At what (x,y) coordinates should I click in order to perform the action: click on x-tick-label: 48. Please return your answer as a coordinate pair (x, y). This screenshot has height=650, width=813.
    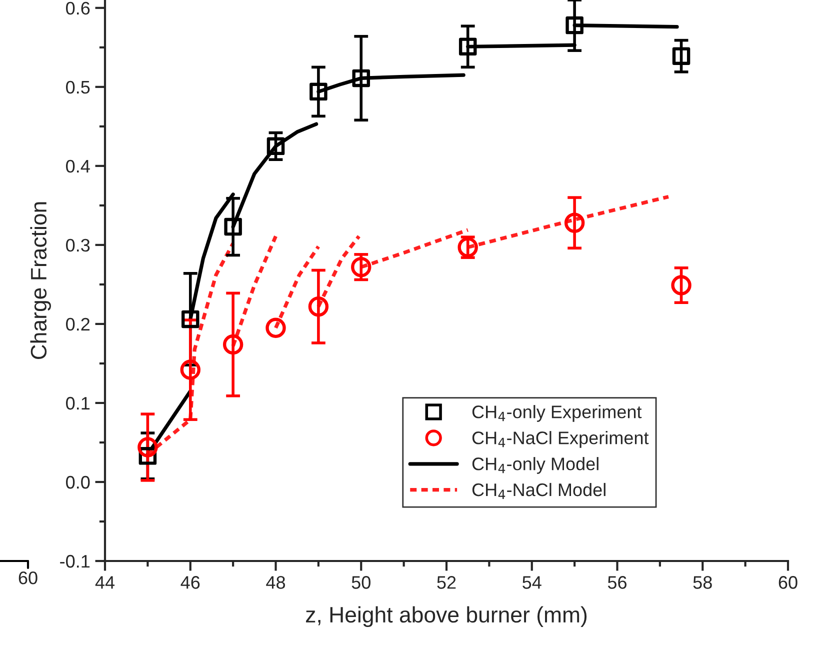
    Looking at the image, I should click on (276, 582).